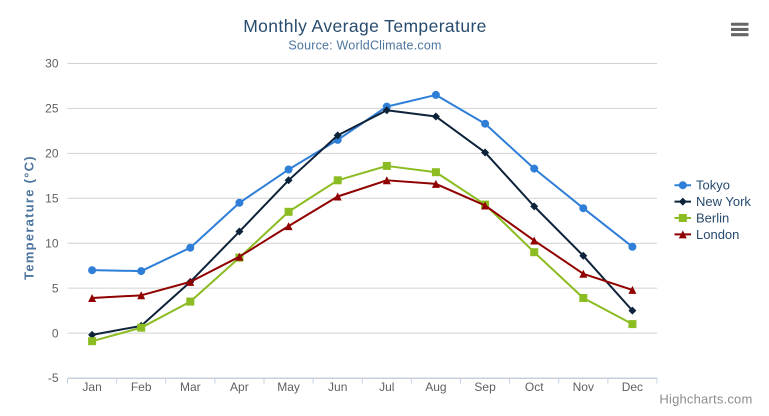  What do you see at coordinates (717, 234) in the screenshot?
I see `svg-text: London` at bounding box center [717, 234].